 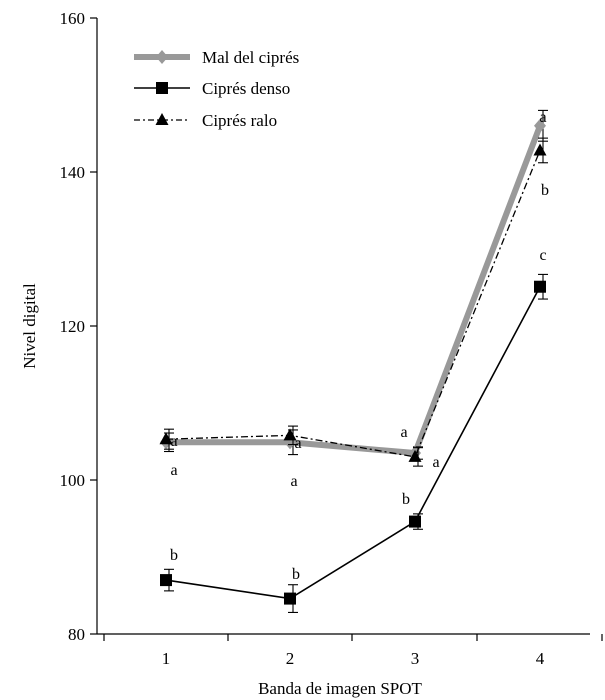 What do you see at coordinates (239, 120) in the screenshot?
I see `legend-label: Ciprés ralo` at bounding box center [239, 120].